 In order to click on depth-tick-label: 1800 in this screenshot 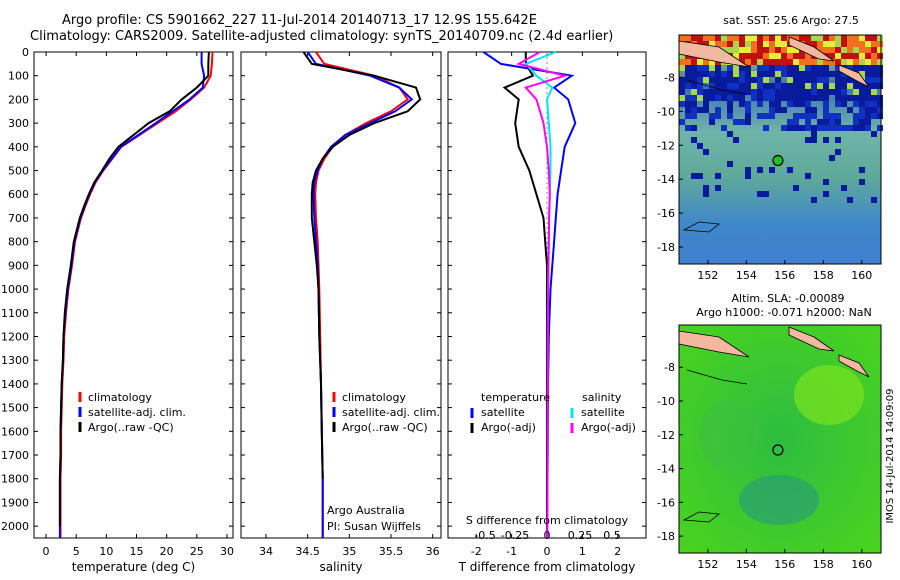, I will do `click(15, 479)`.